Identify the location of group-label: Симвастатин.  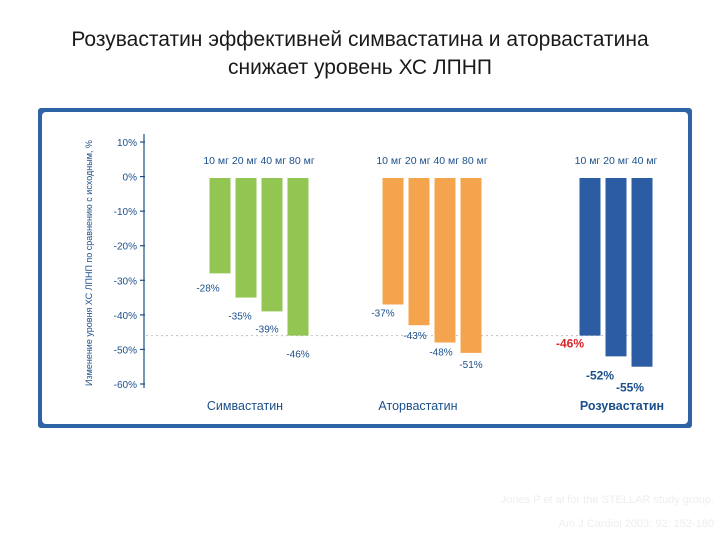
(245, 406).